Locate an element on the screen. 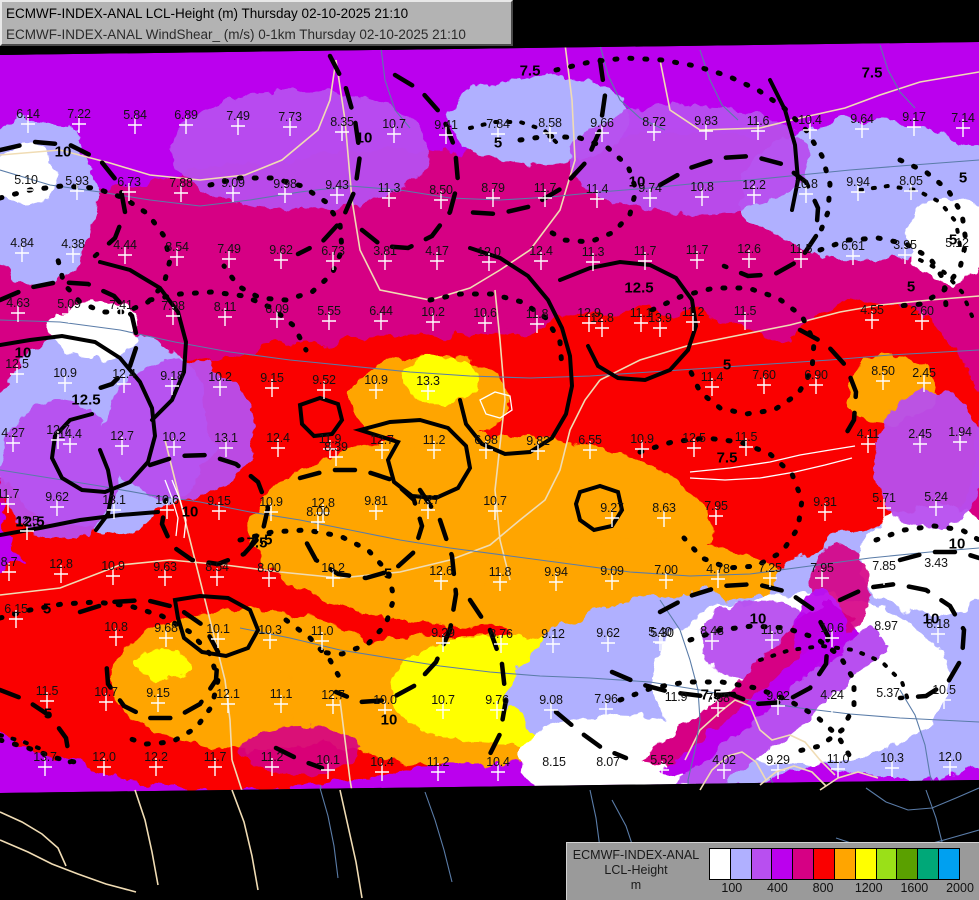 The image size is (979, 900). station-value: 5.84 is located at coordinates (135, 115).